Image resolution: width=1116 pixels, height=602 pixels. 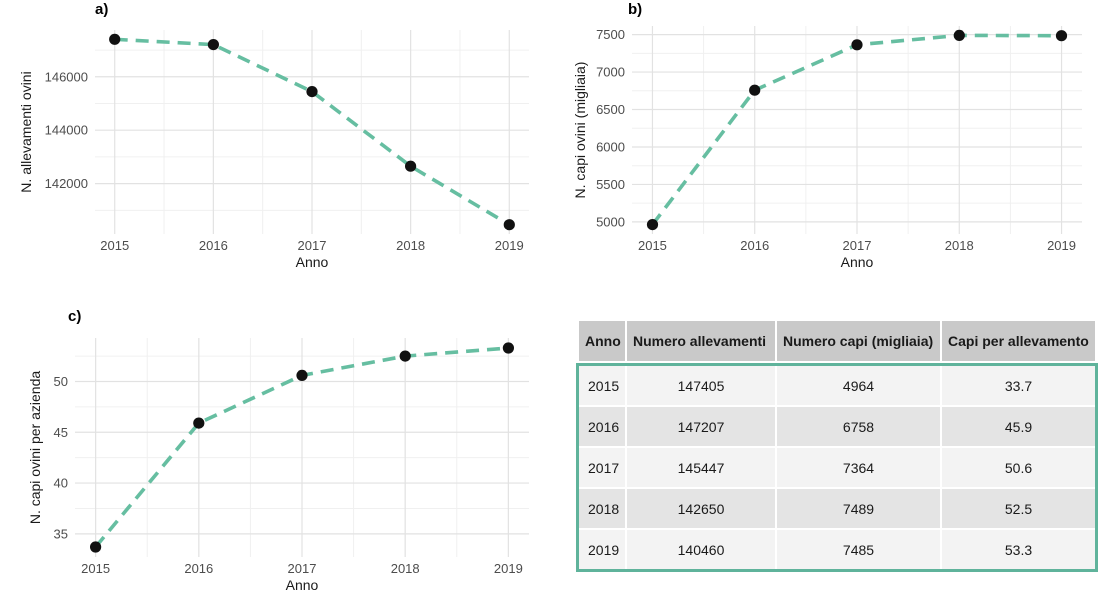 What do you see at coordinates (635, 9) in the screenshot?
I see `panel-label-b: b)` at bounding box center [635, 9].